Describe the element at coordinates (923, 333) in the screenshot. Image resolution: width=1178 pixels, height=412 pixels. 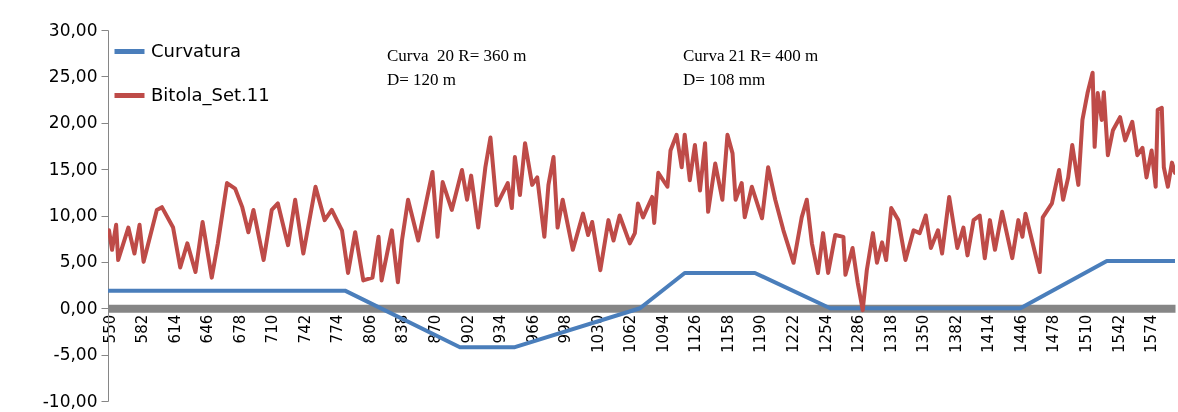
I see `x-tick-label: 1350` at that location.